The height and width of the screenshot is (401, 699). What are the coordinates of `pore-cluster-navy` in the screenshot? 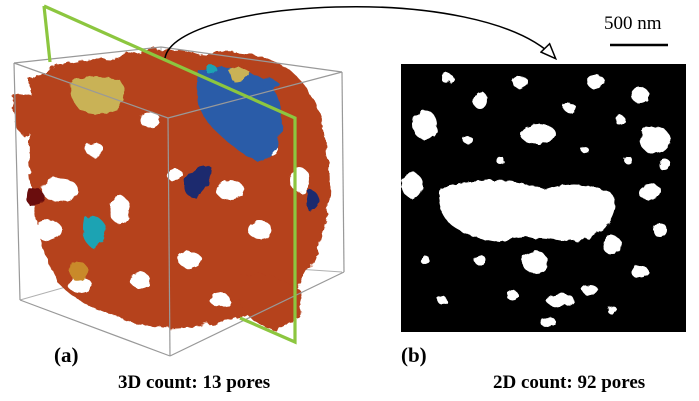 It's located at (252, 188).